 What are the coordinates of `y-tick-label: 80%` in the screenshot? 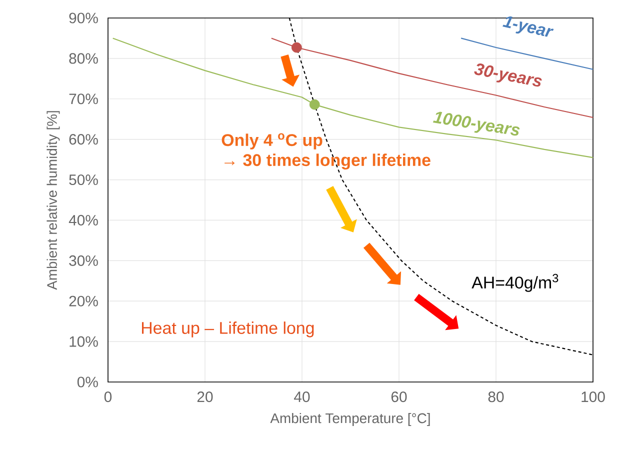 It's located at (83, 58).